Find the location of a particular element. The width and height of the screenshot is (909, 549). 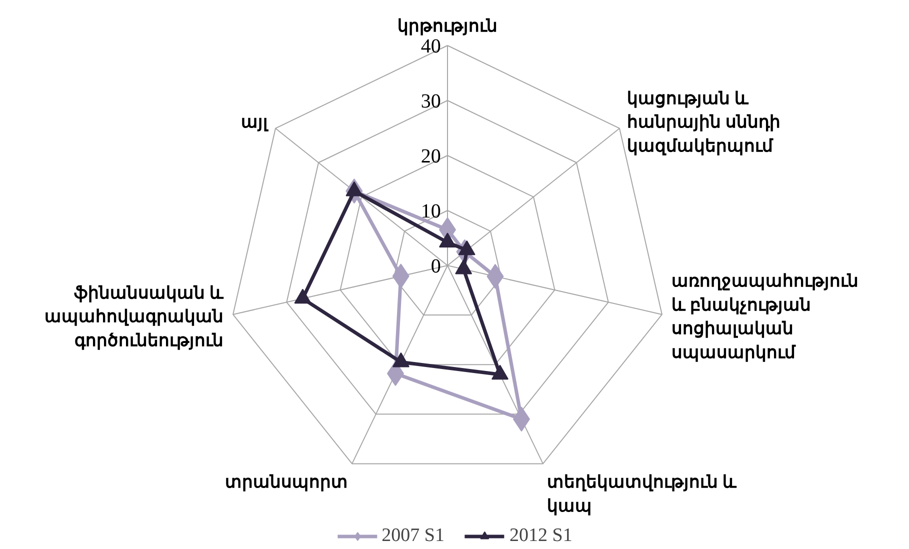

spoke-label: տեղեկատվություն և կապ is located at coordinates (642, 494).